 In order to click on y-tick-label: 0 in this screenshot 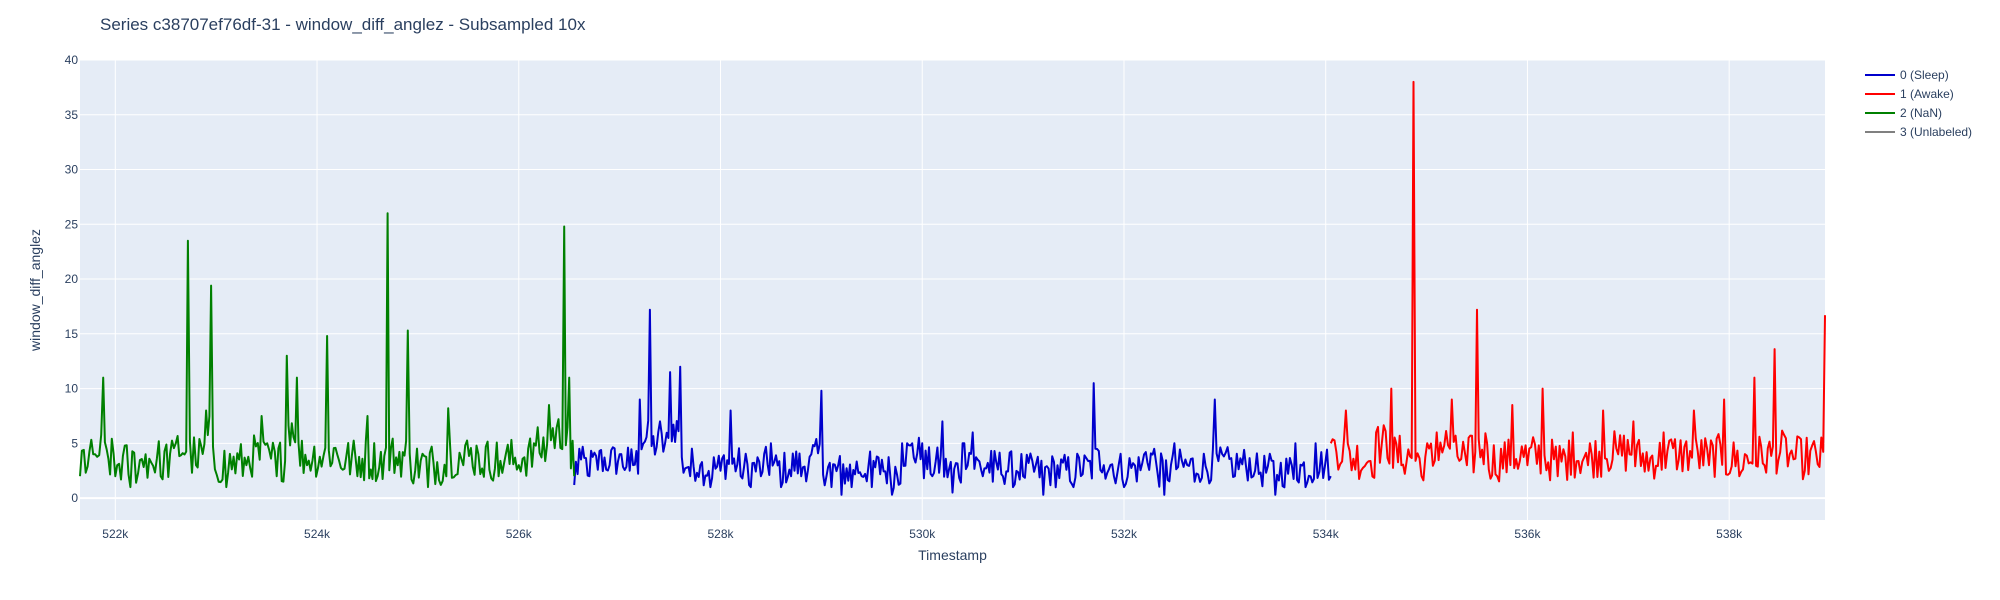, I will do `click(74, 498)`.